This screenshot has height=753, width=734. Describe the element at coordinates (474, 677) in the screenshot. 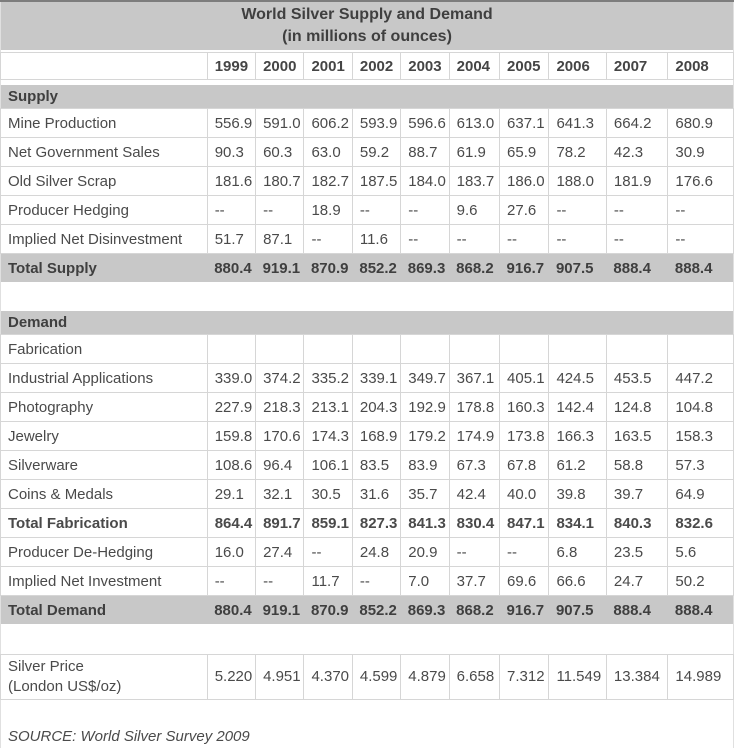

I see `price-value-cell: 6.658` at that location.